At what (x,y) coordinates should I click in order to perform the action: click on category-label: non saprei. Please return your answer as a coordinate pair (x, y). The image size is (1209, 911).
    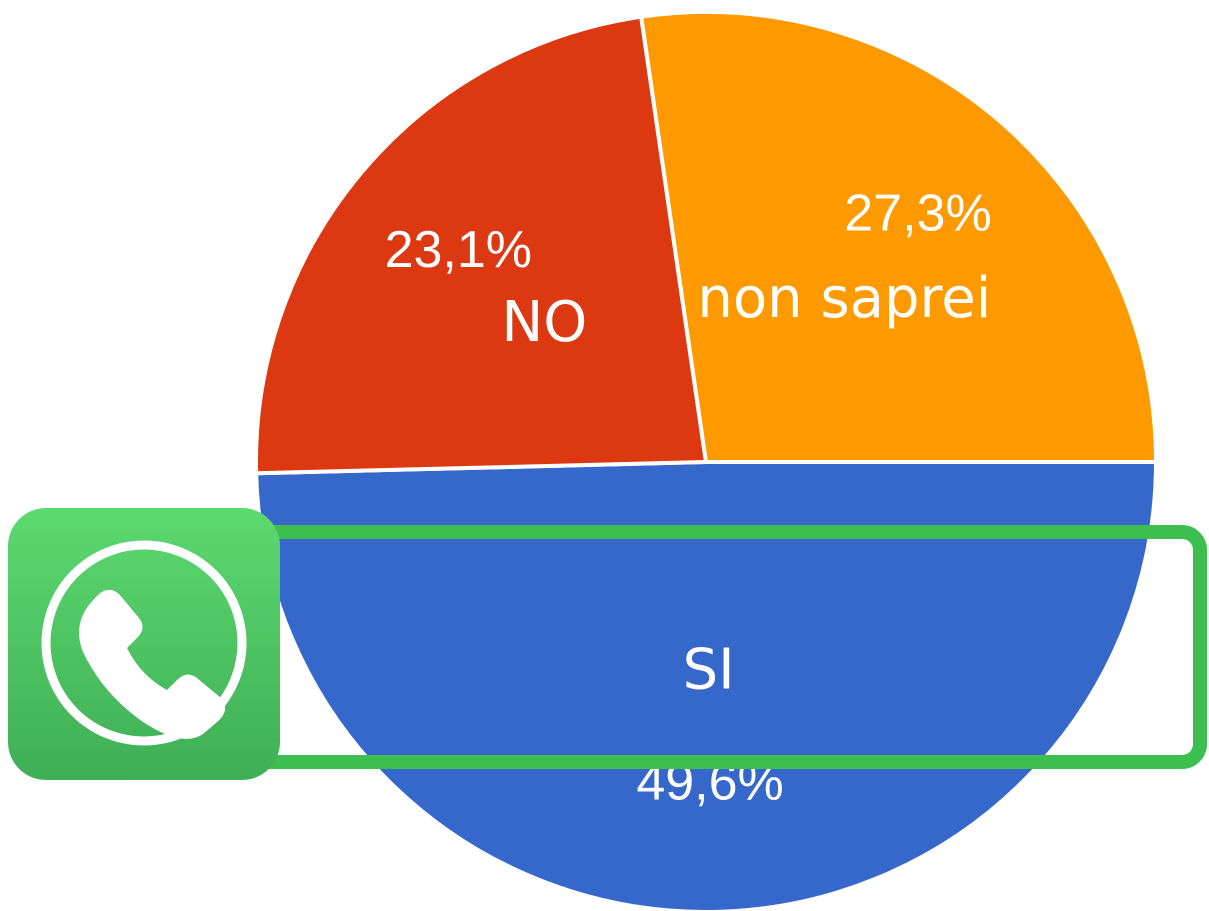
    Looking at the image, I should click on (844, 298).